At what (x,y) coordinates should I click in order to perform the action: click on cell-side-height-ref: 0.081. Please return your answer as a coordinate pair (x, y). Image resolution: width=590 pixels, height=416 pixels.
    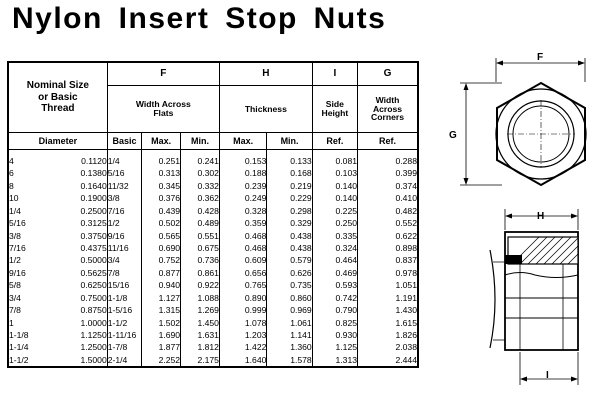
    Looking at the image, I should click on (334, 158).